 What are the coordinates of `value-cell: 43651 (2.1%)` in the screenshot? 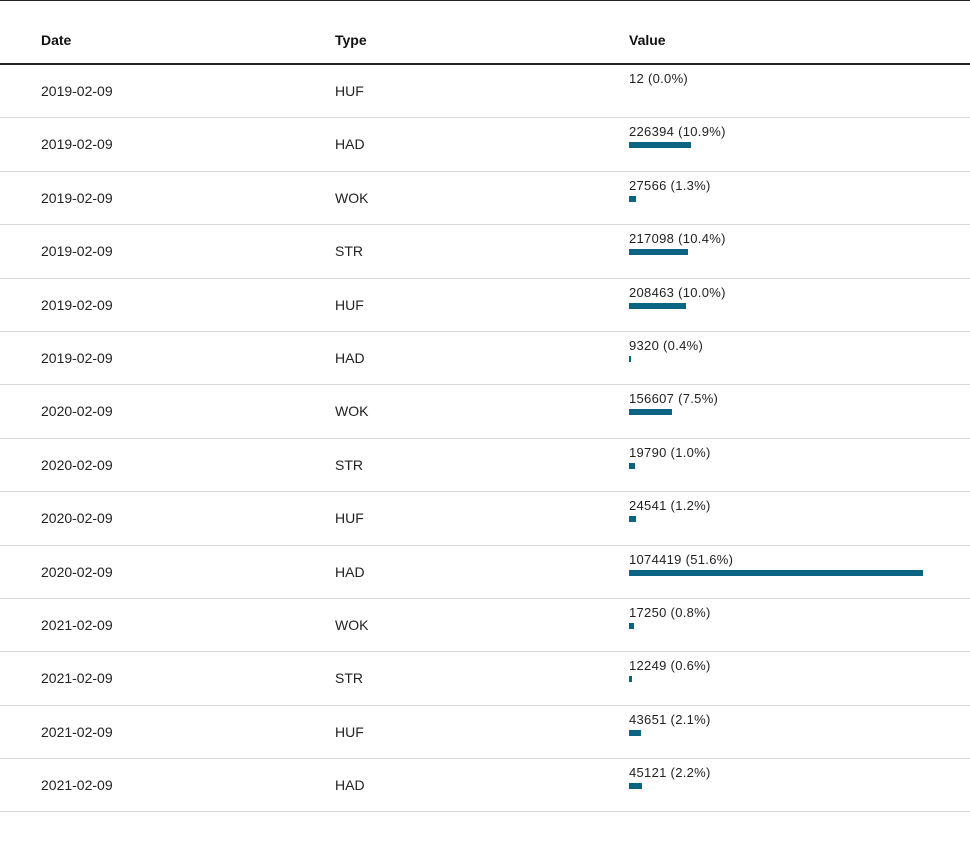 It's located at (779, 724).